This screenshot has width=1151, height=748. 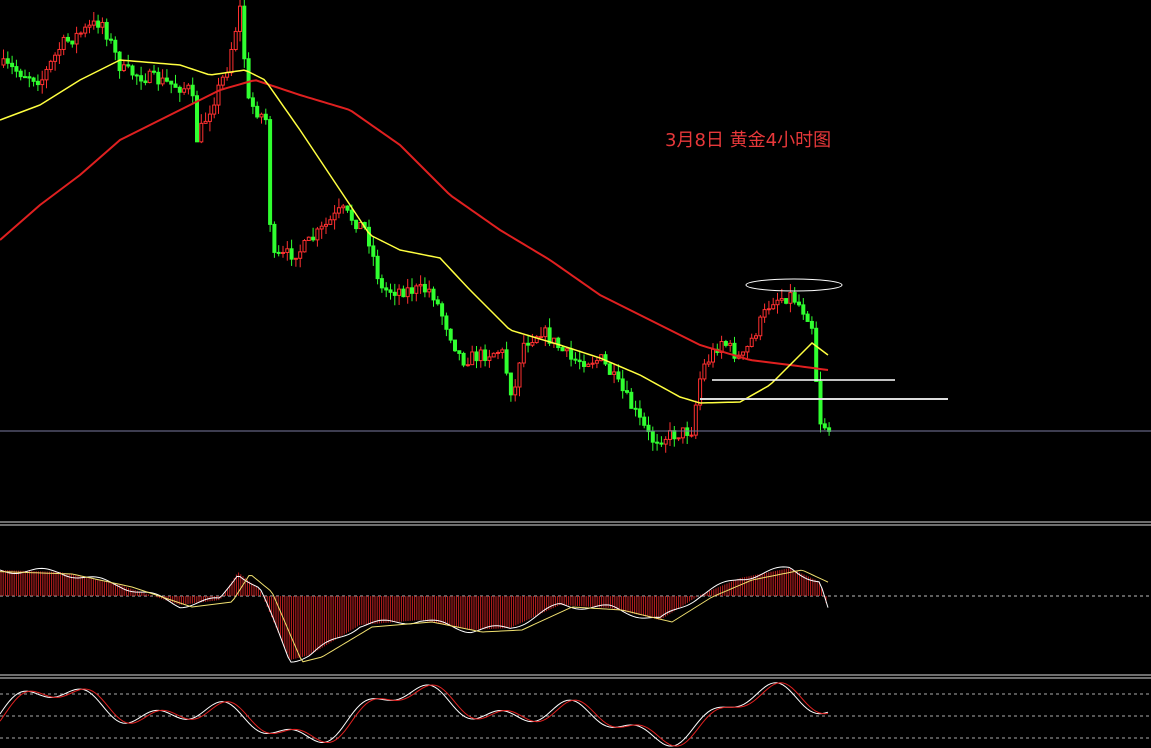 I want to click on top-marker, so click(x=794, y=285).